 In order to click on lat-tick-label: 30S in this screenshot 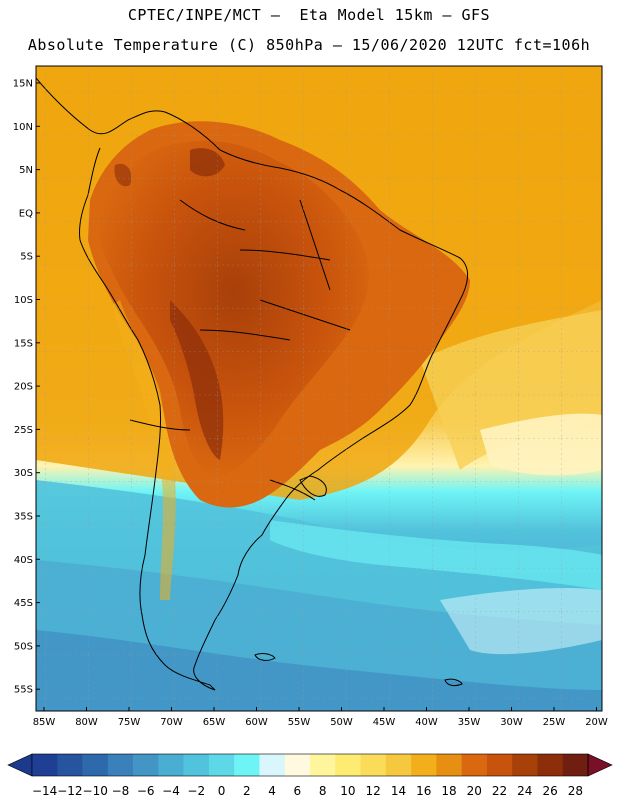, I will do `click(23, 473)`.